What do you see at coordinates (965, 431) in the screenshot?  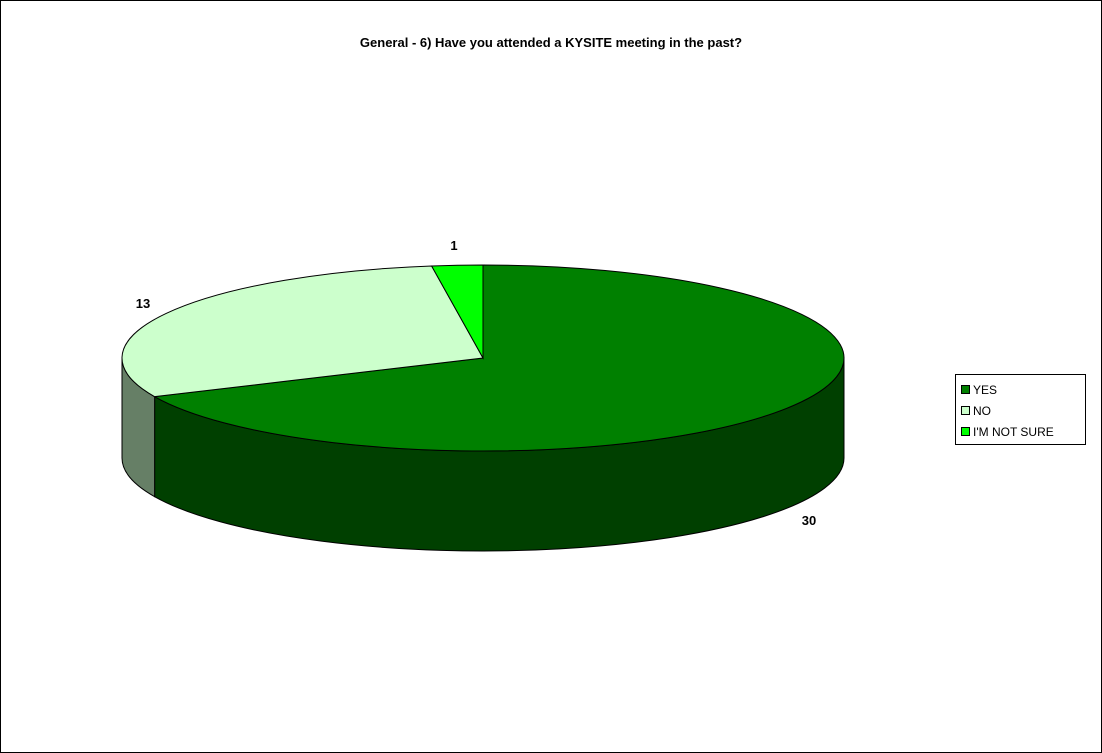 I see `legend-swatch-not-sure` at bounding box center [965, 431].